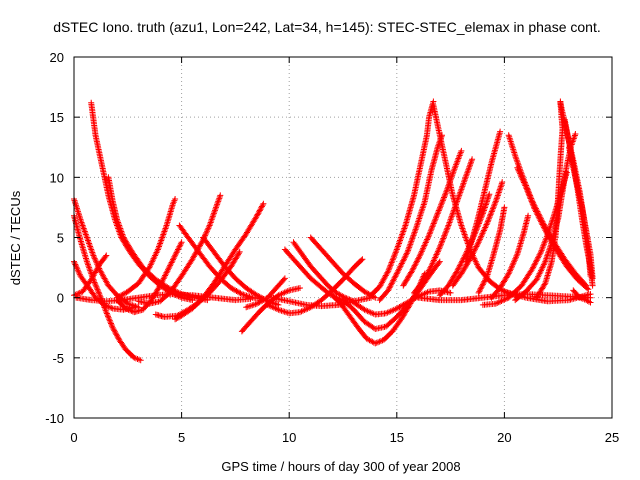 The height and width of the screenshot is (480, 640). Describe the element at coordinates (397, 437) in the screenshot. I see `x-tick-label: 15` at that location.